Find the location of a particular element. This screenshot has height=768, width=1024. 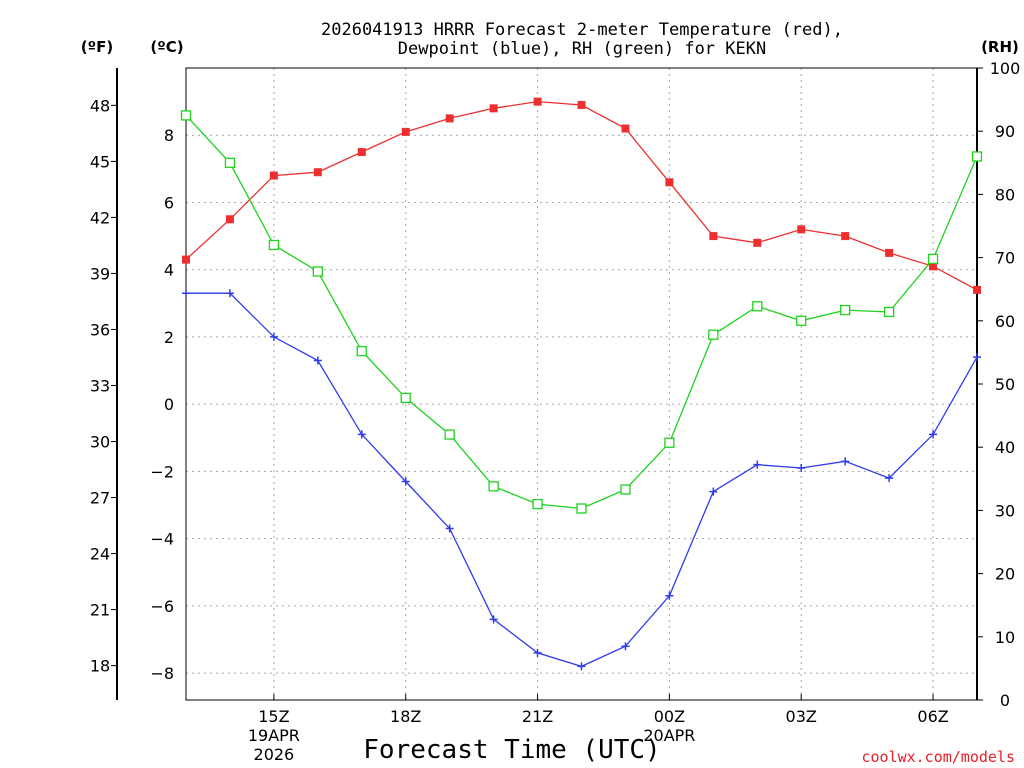

x-axis-label: Forecast Time (UTC) is located at coordinates (511, 750).